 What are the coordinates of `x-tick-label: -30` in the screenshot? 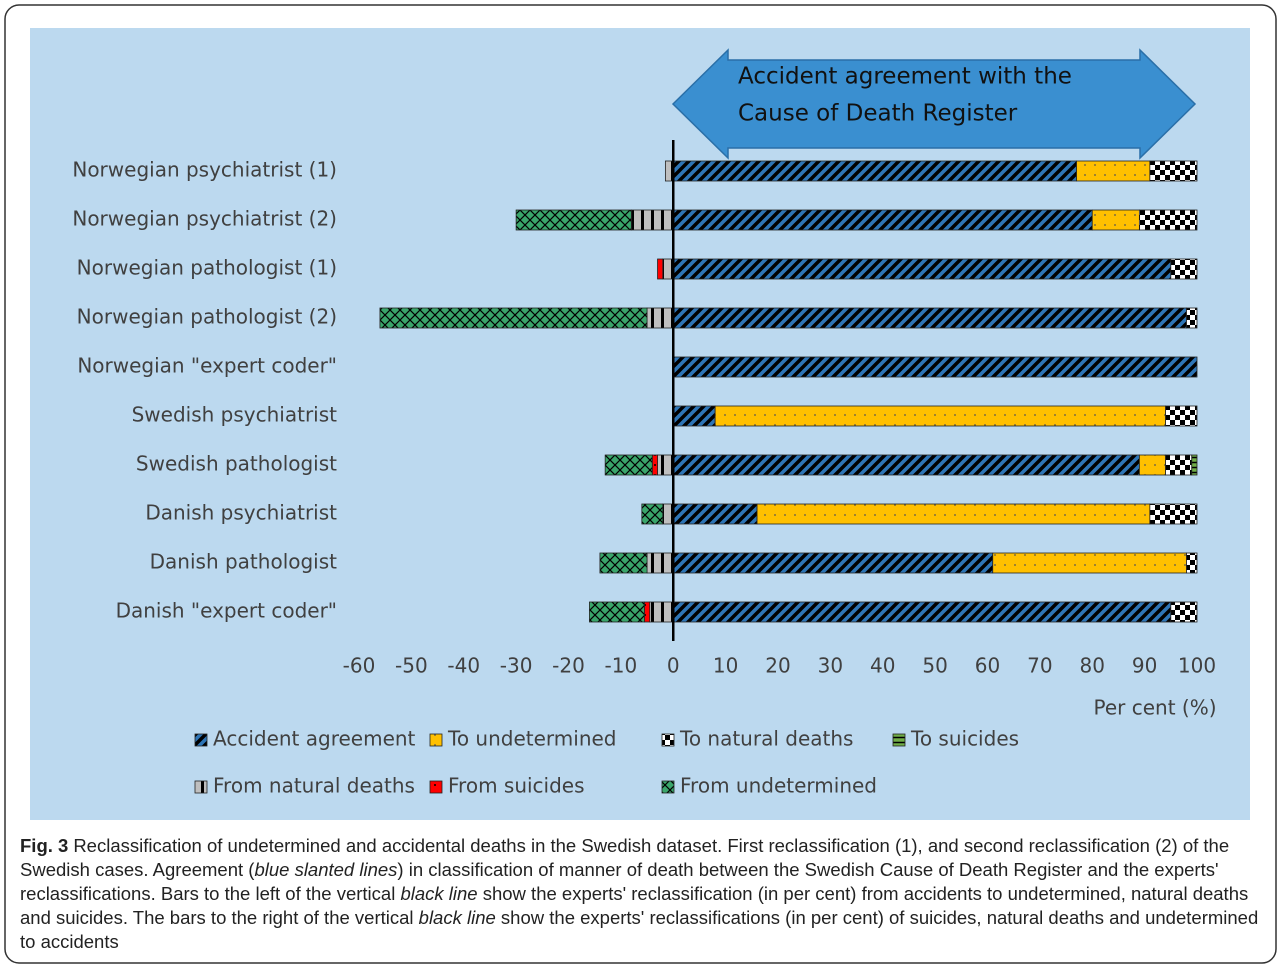 It's located at (516, 666).